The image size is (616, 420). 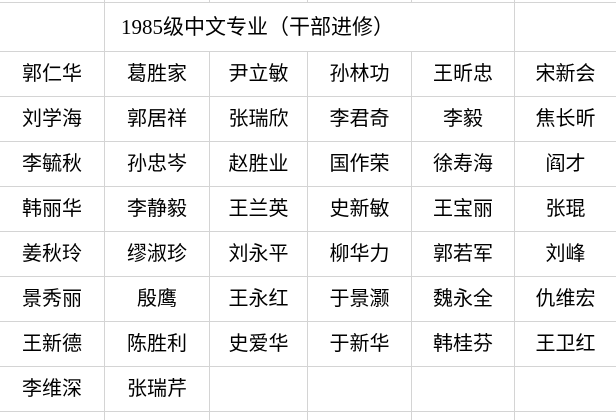 What do you see at coordinates (157, 299) in the screenshot?
I see `table-cell: 殷鹰` at bounding box center [157, 299].